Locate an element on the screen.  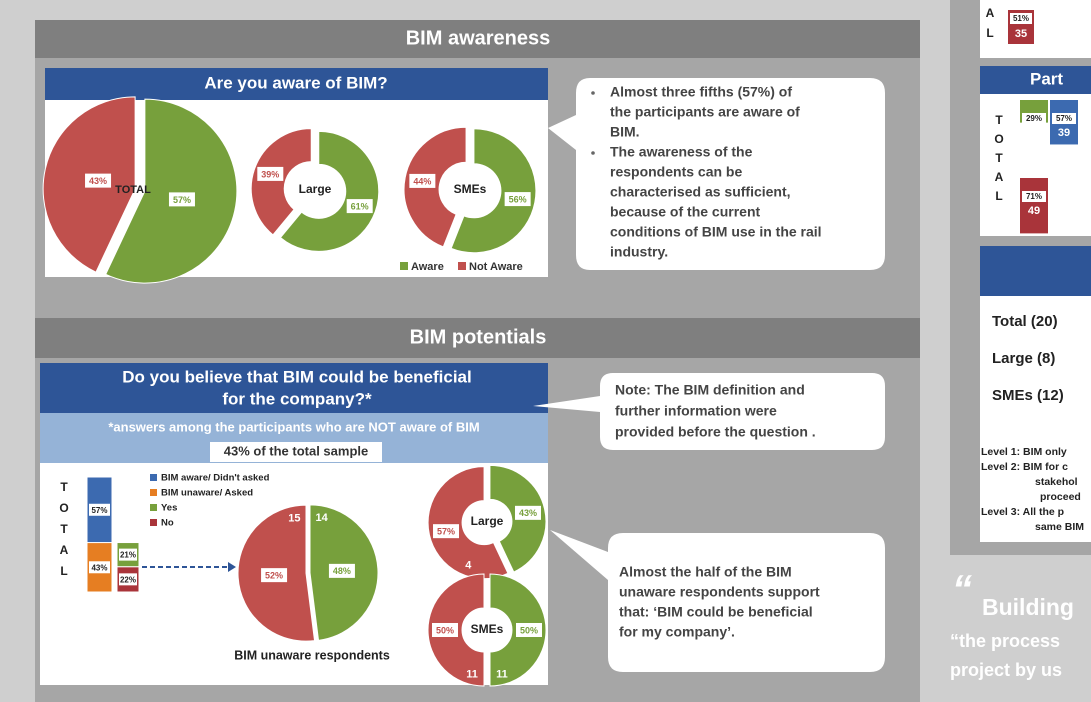
level-text: Level 1: BIM only is located at coordinates (1024, 452).